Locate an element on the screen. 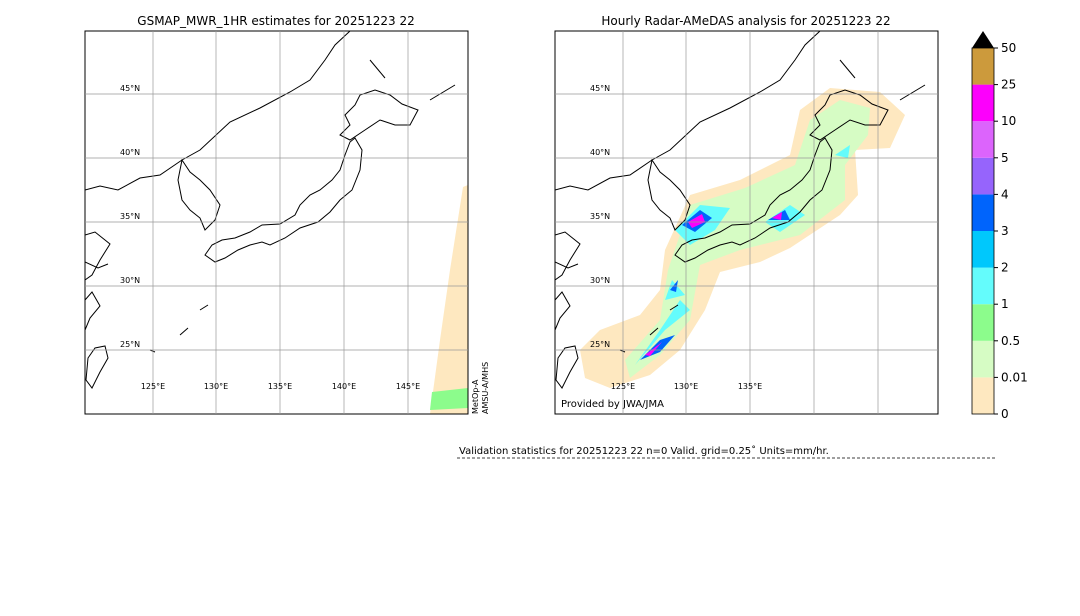  colorbar-label: 0.5 is located at coordinates (1010, 341).